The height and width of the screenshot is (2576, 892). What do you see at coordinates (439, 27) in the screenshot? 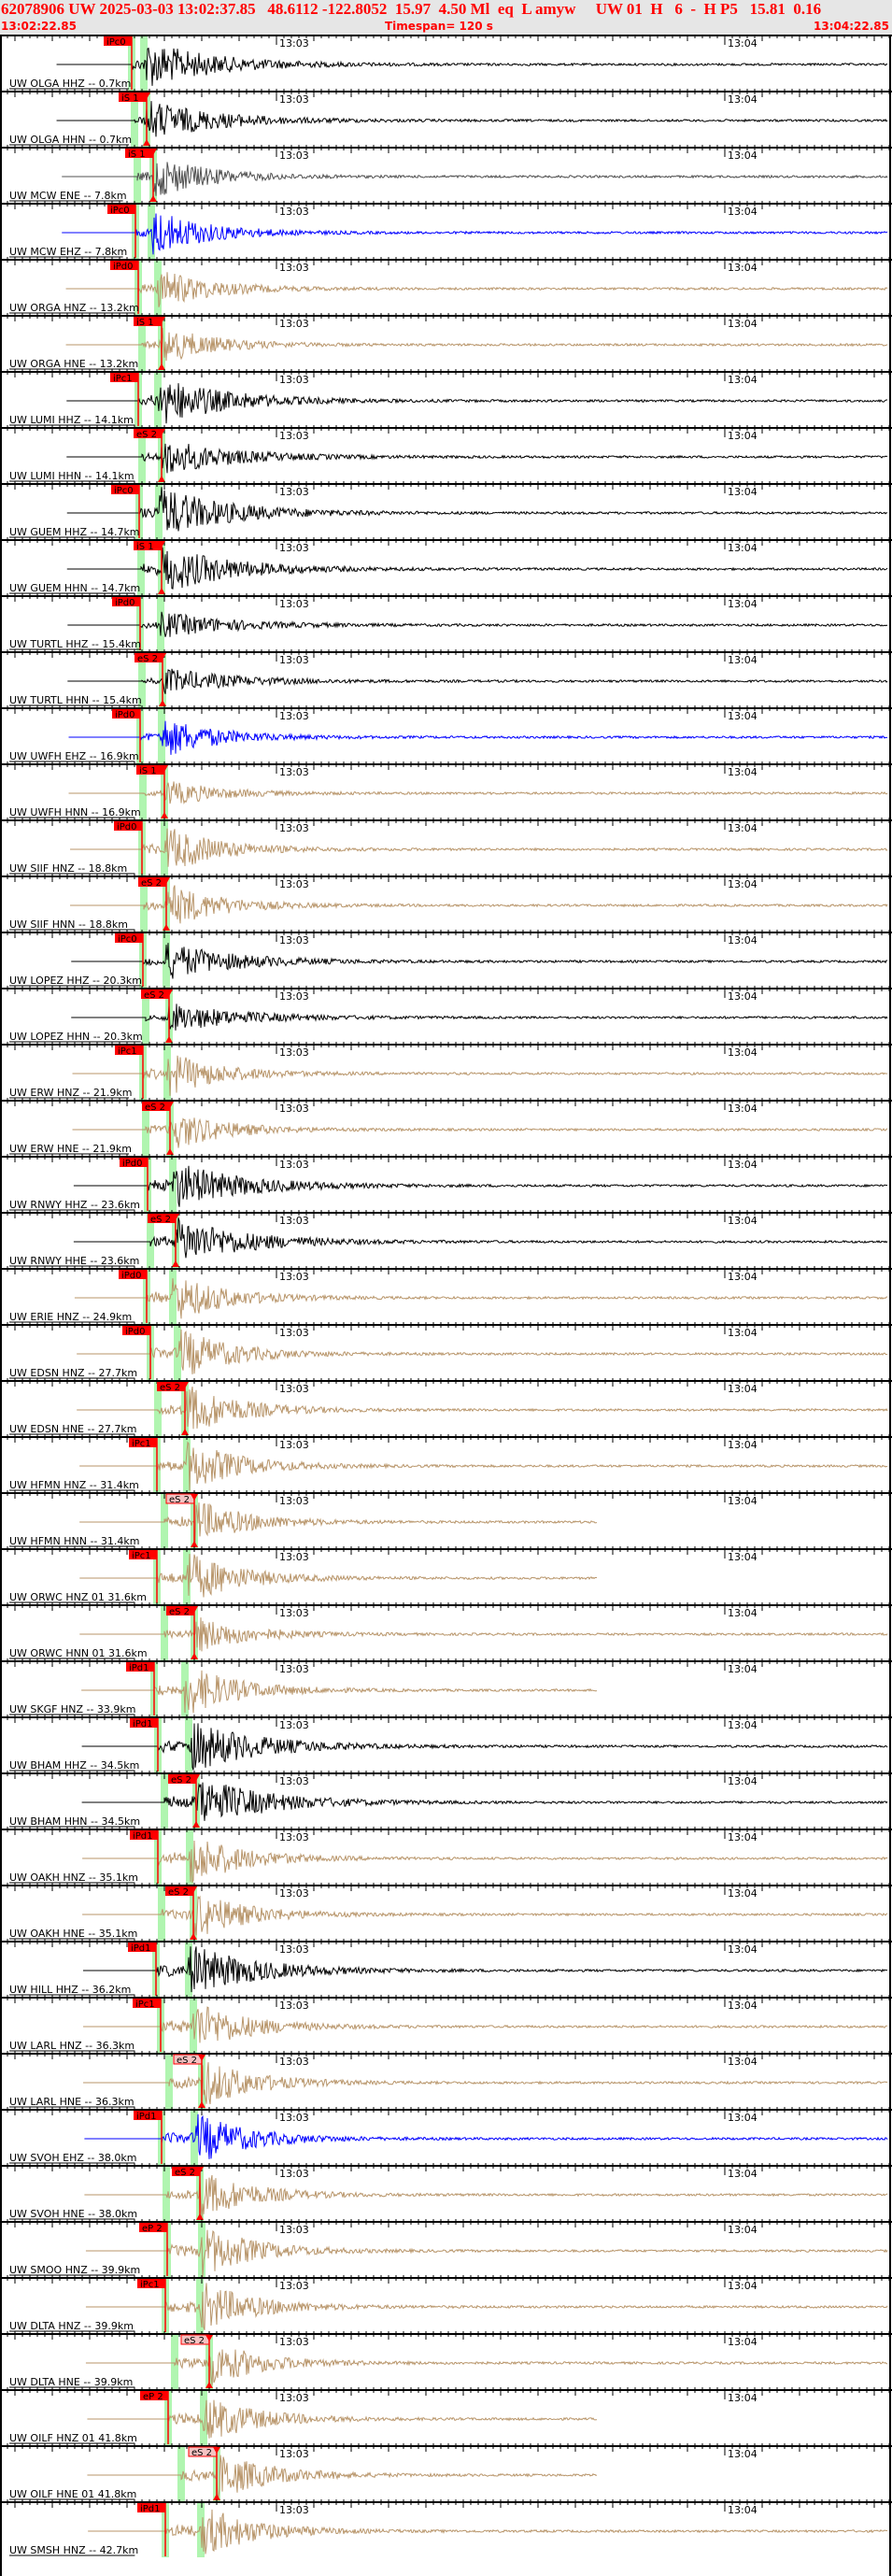
I see `timespan-label: Timespan= 120 s` at bounding box center [439, 27].